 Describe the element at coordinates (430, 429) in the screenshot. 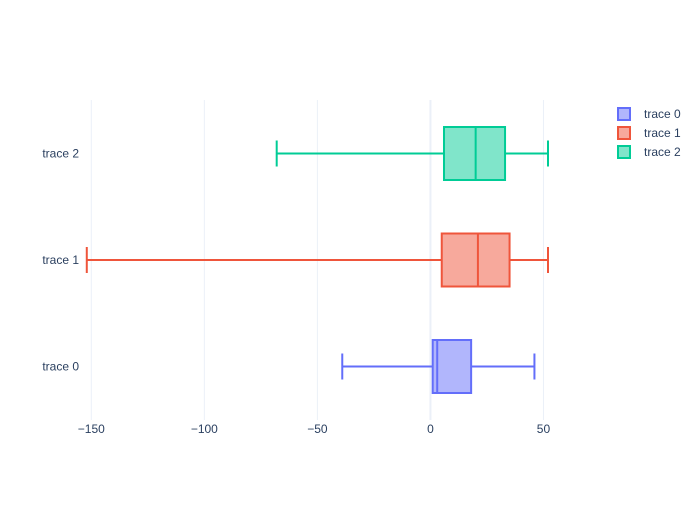

I see `x-tick-label: 0` at that location.